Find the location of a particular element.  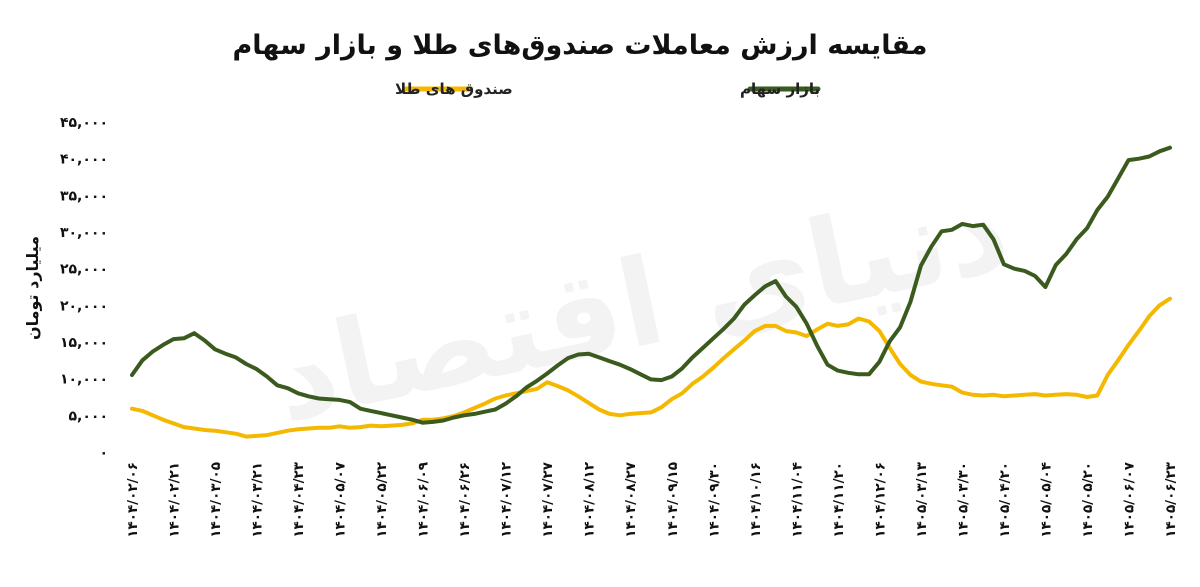

x-tick-label: ۱۴۰۴/۰۲/۰۶ is located at coordinates (133, 500).